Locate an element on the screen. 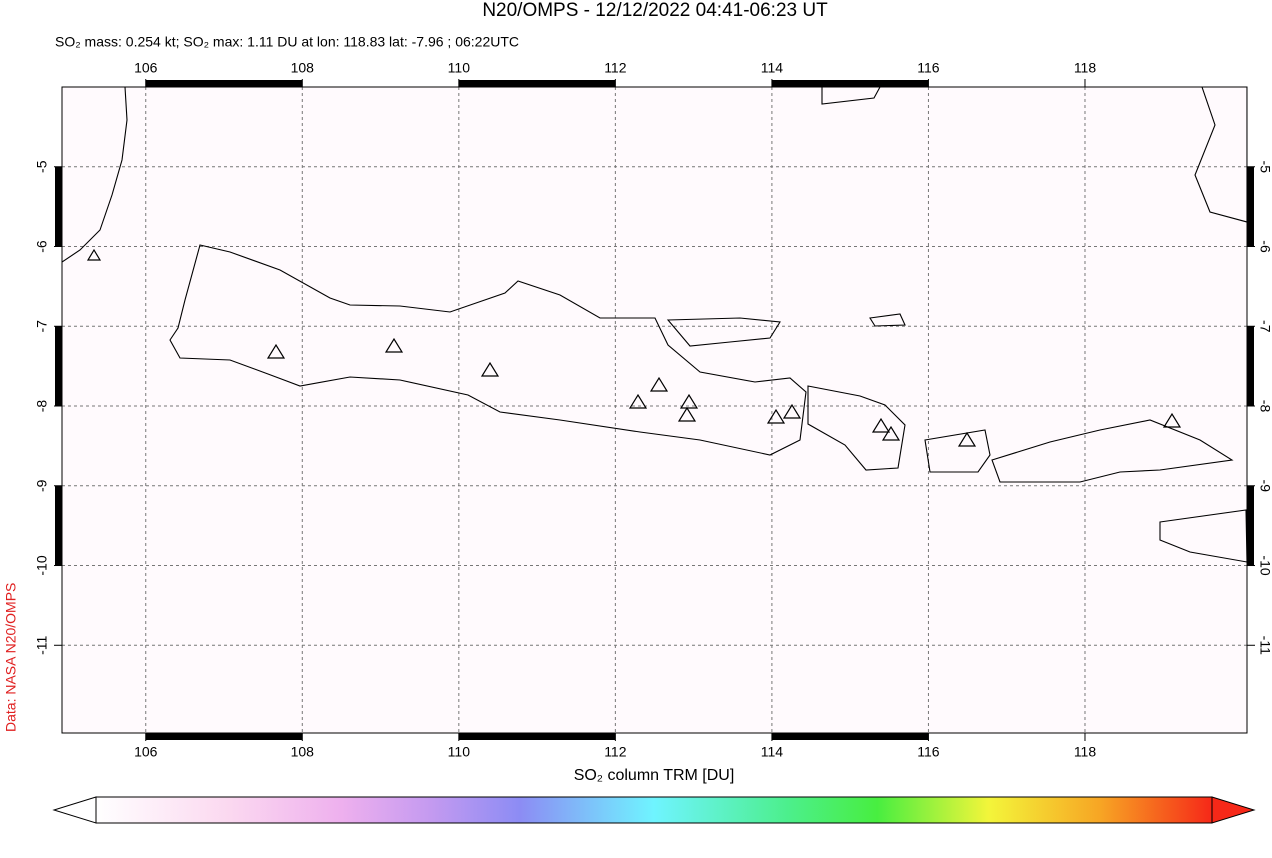 This screenshot has width=1272, height=858. islet-coast is located at coordinates (887, 320).